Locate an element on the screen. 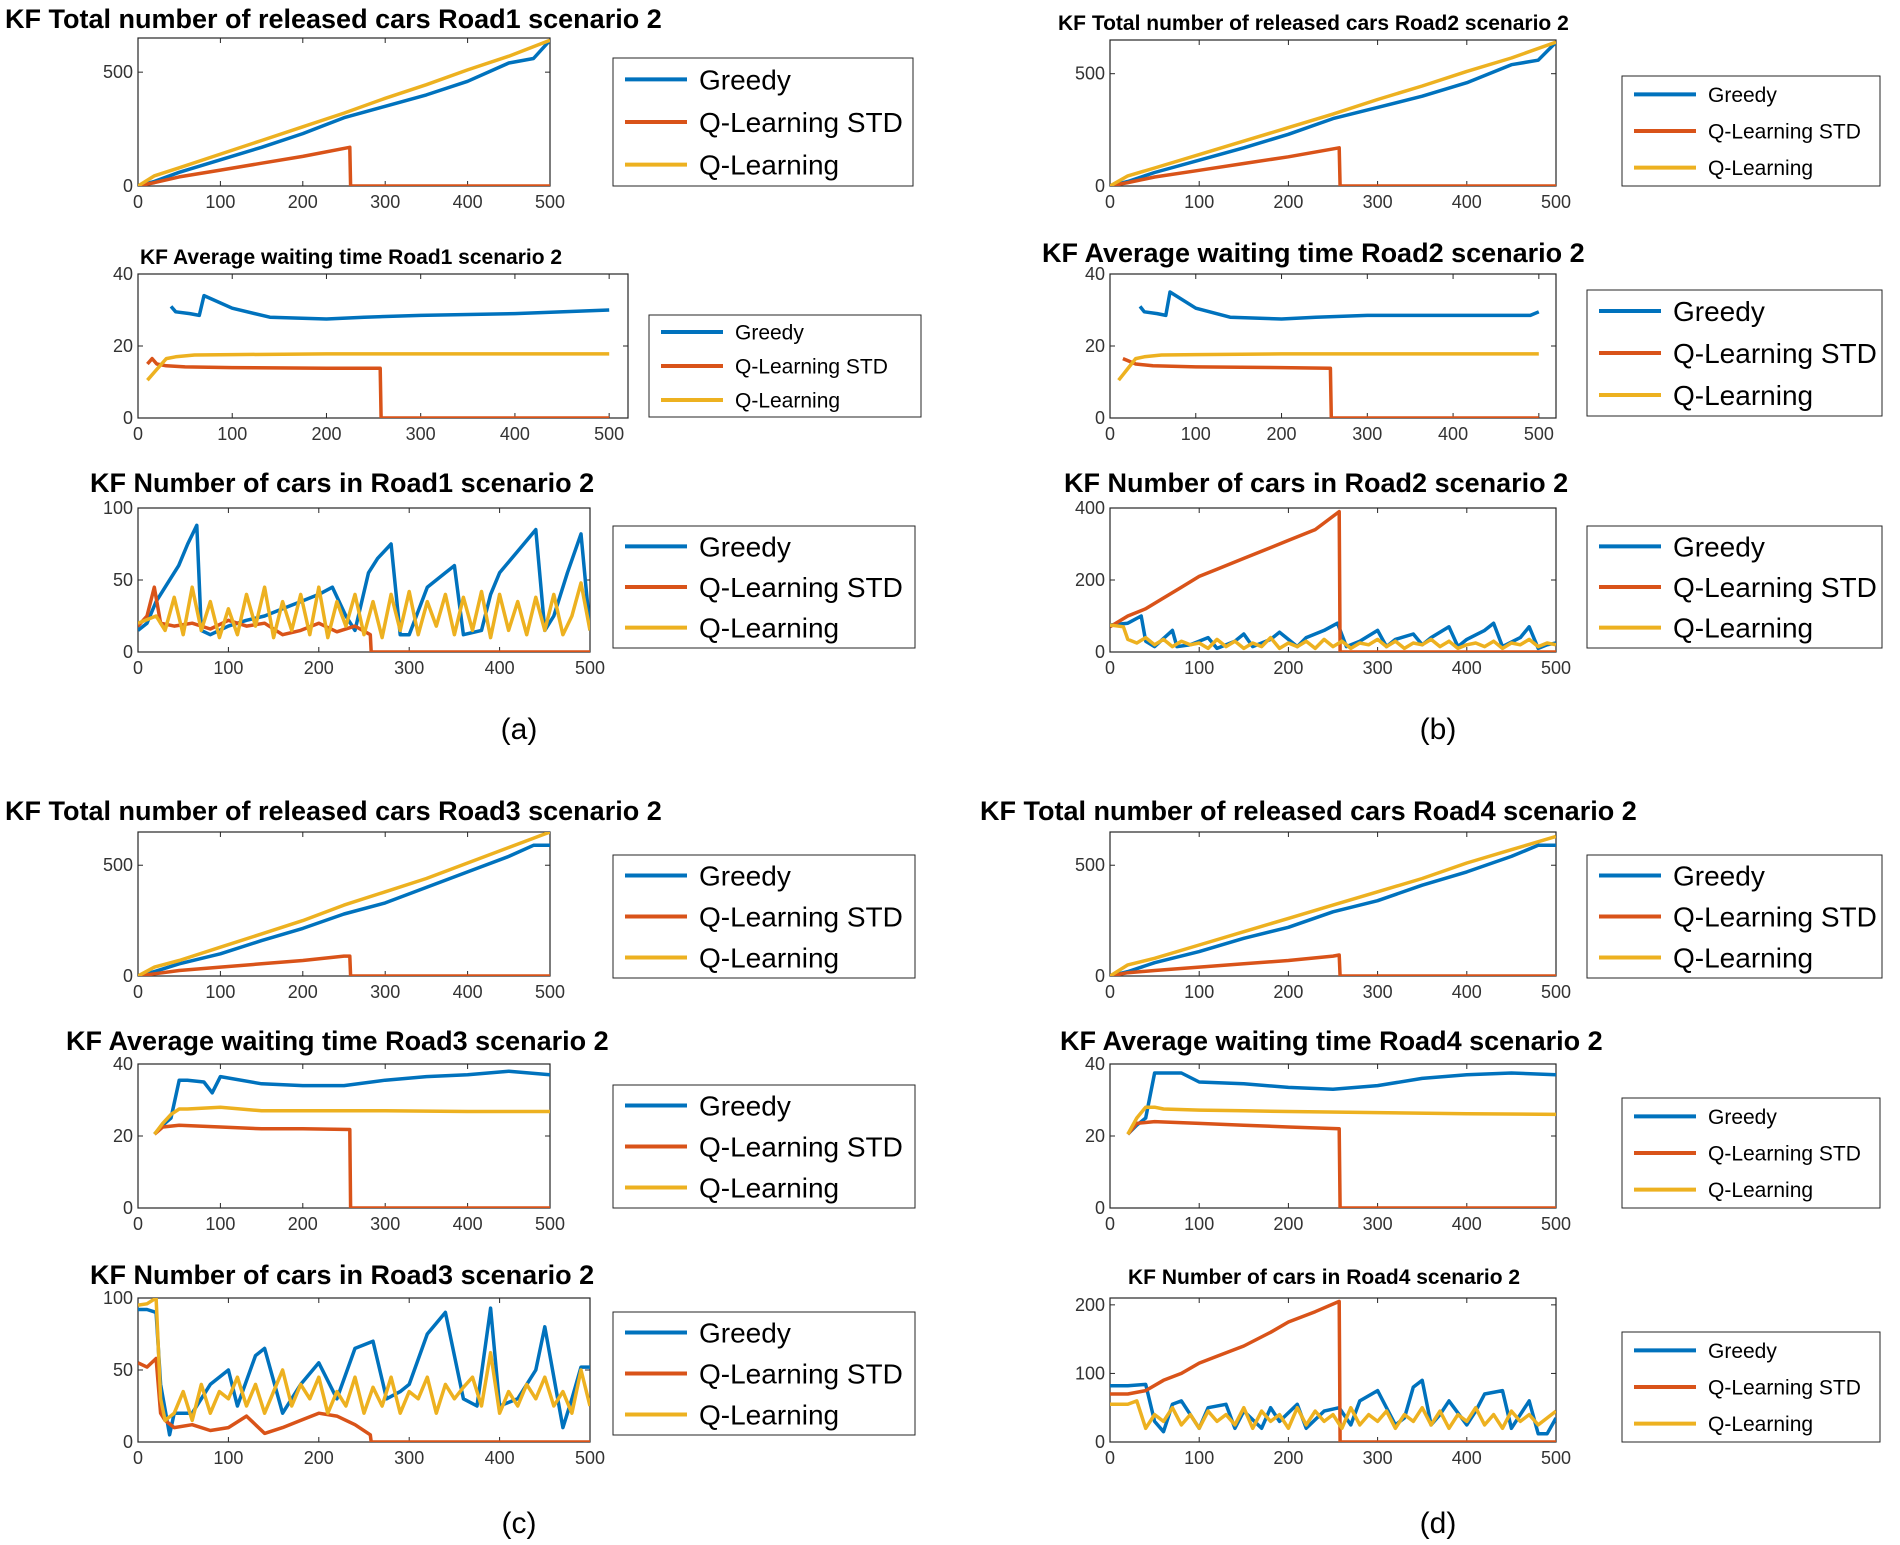 This screenshot has height=1545, width=1900. y-tick-label: 400 is located at coordinates (1090, 508).